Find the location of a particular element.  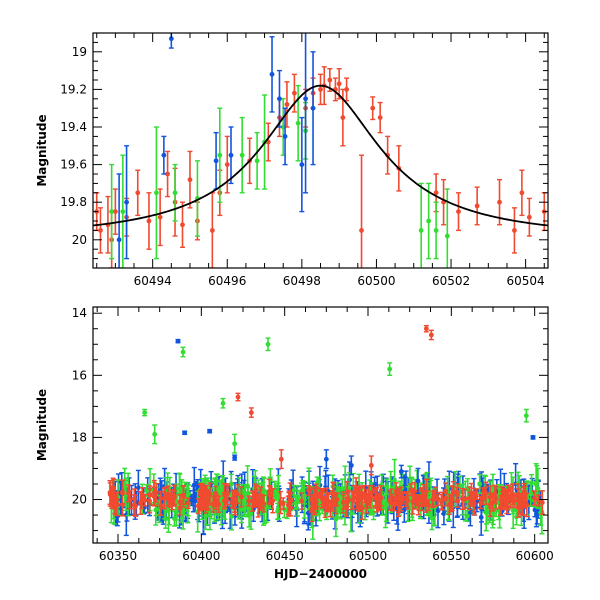

y-tick-label: 18 is located at coordinates (79, 437).